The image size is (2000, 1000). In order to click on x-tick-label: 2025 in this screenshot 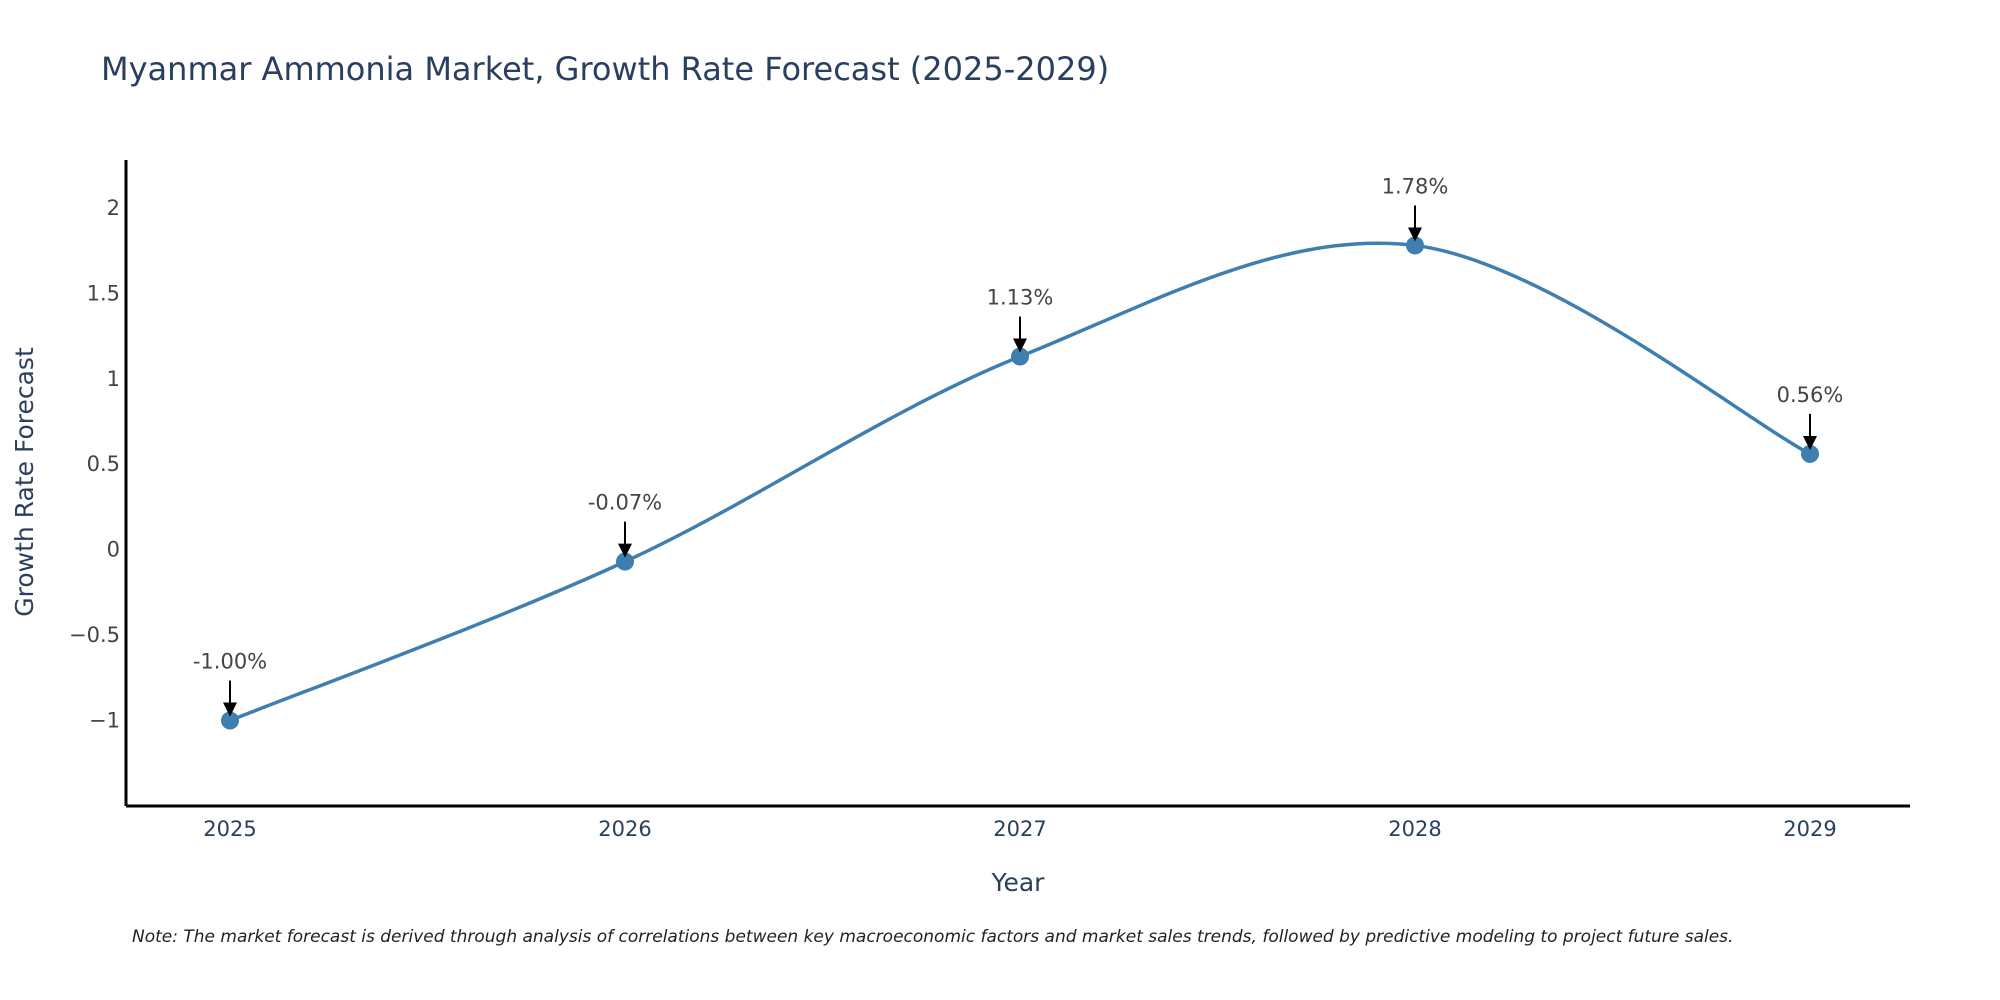, I will do `click(229, 829)`.